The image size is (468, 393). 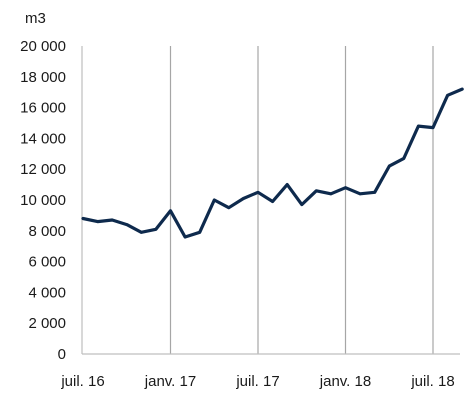 What do you see at coordinates (43, 108) in the screenshot?
I see `y-tick-label: 16 000` at bounding box center [43, 108].